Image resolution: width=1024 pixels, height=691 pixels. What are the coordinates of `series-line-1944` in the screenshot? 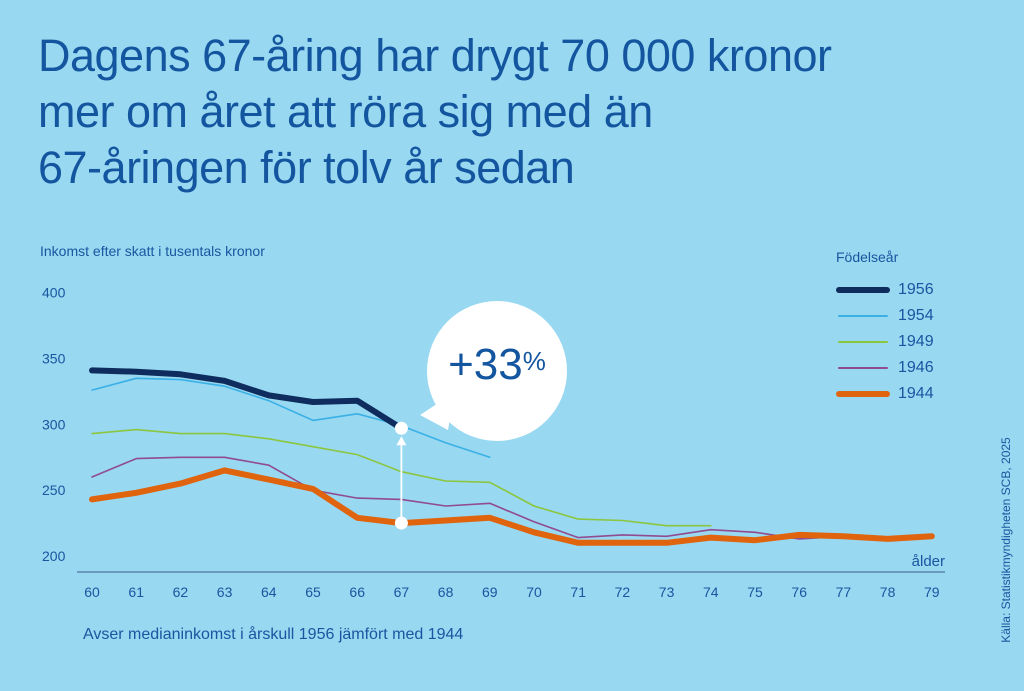 It's located at (512, 506).